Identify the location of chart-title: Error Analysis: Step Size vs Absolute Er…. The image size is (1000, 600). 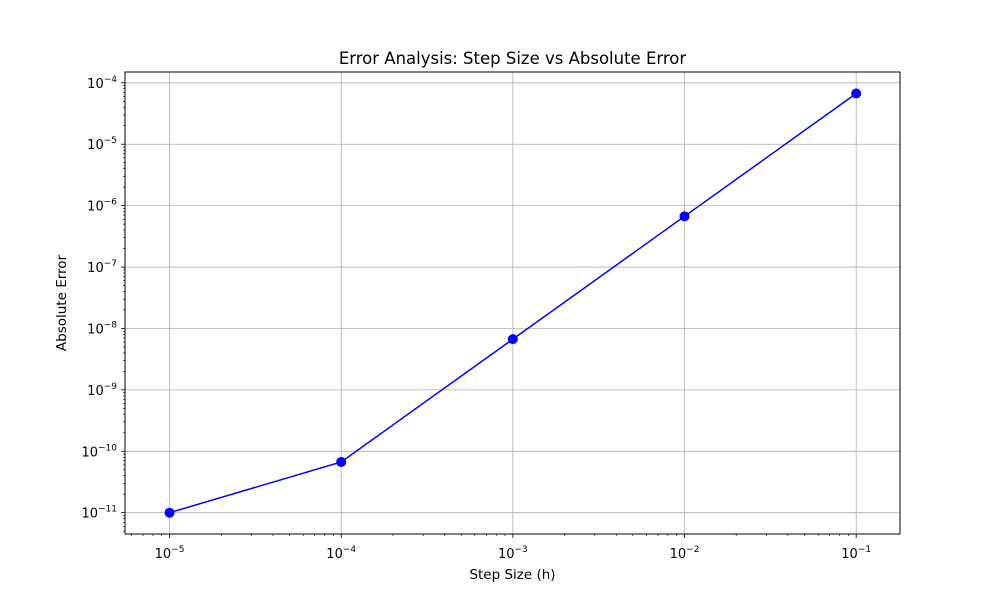
(513, 58).